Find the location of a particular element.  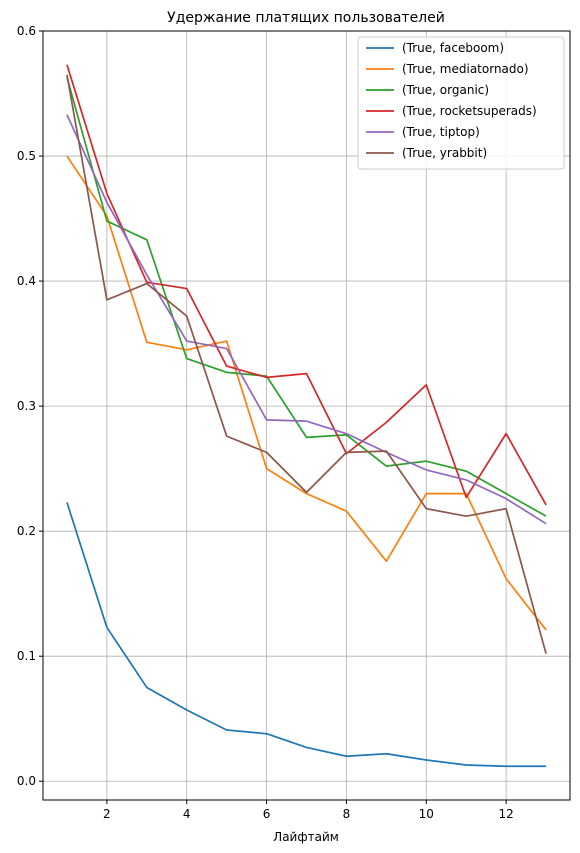

legend-label: (True, mediatornado) is located at coordinates (465, 69).